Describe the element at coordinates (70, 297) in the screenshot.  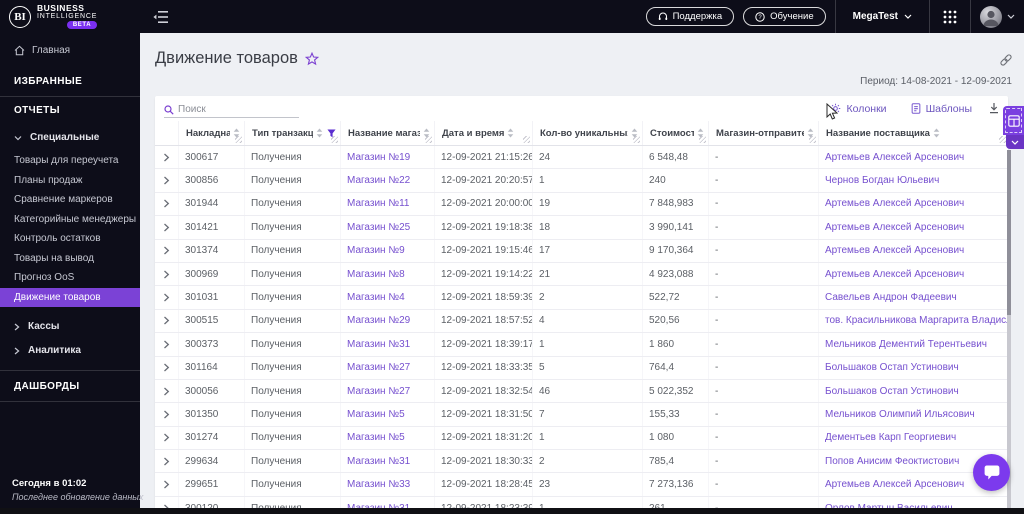
I see `sidebar-item: Движение товаров` at that location.